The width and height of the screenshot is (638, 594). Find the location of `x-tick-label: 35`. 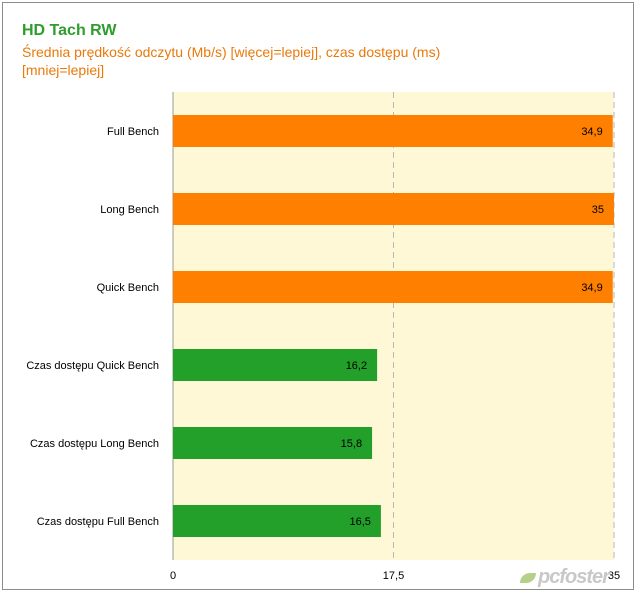

x-tick-label: 35 is located at coordinates (614, 576).